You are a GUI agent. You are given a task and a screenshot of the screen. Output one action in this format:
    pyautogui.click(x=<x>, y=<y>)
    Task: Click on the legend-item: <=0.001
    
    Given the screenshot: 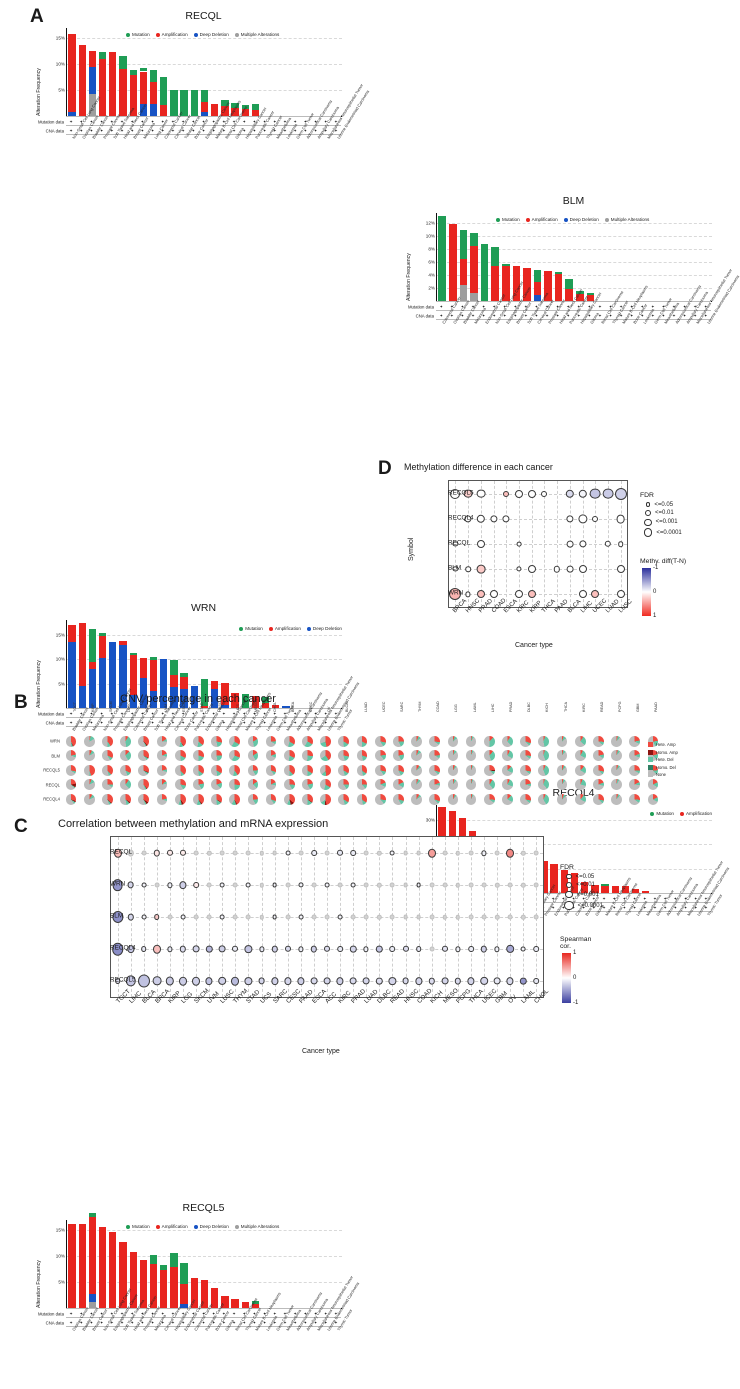 What is the action you would take?
    pyautogui.click(x=661, y=522)
    